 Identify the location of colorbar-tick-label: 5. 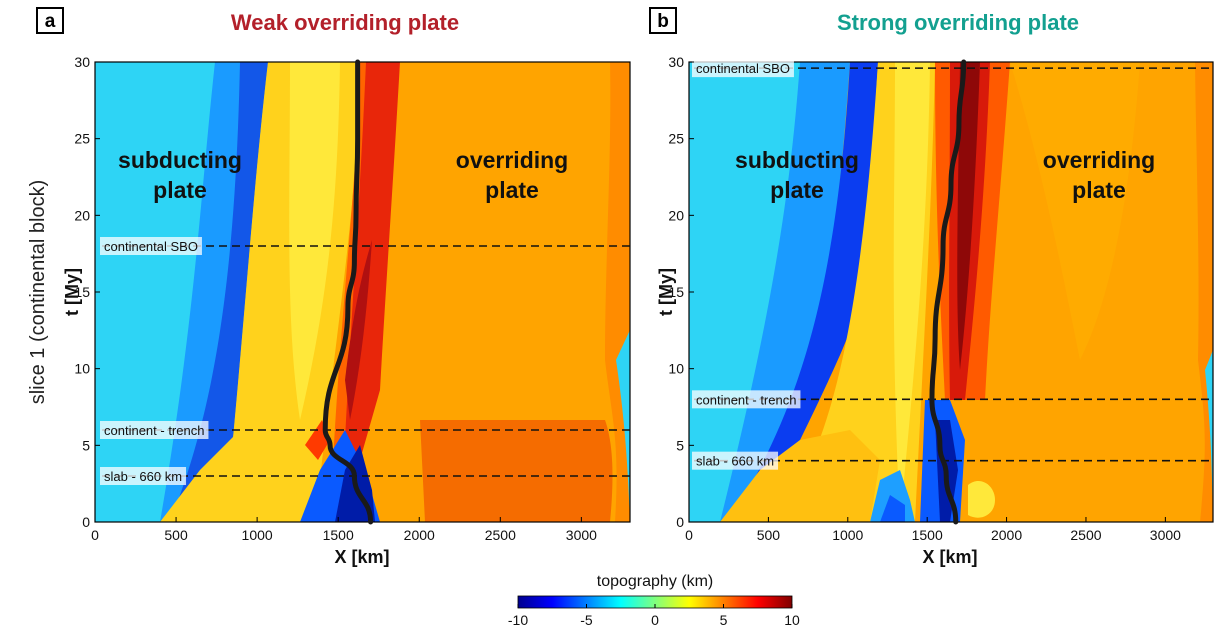
(724, 620).